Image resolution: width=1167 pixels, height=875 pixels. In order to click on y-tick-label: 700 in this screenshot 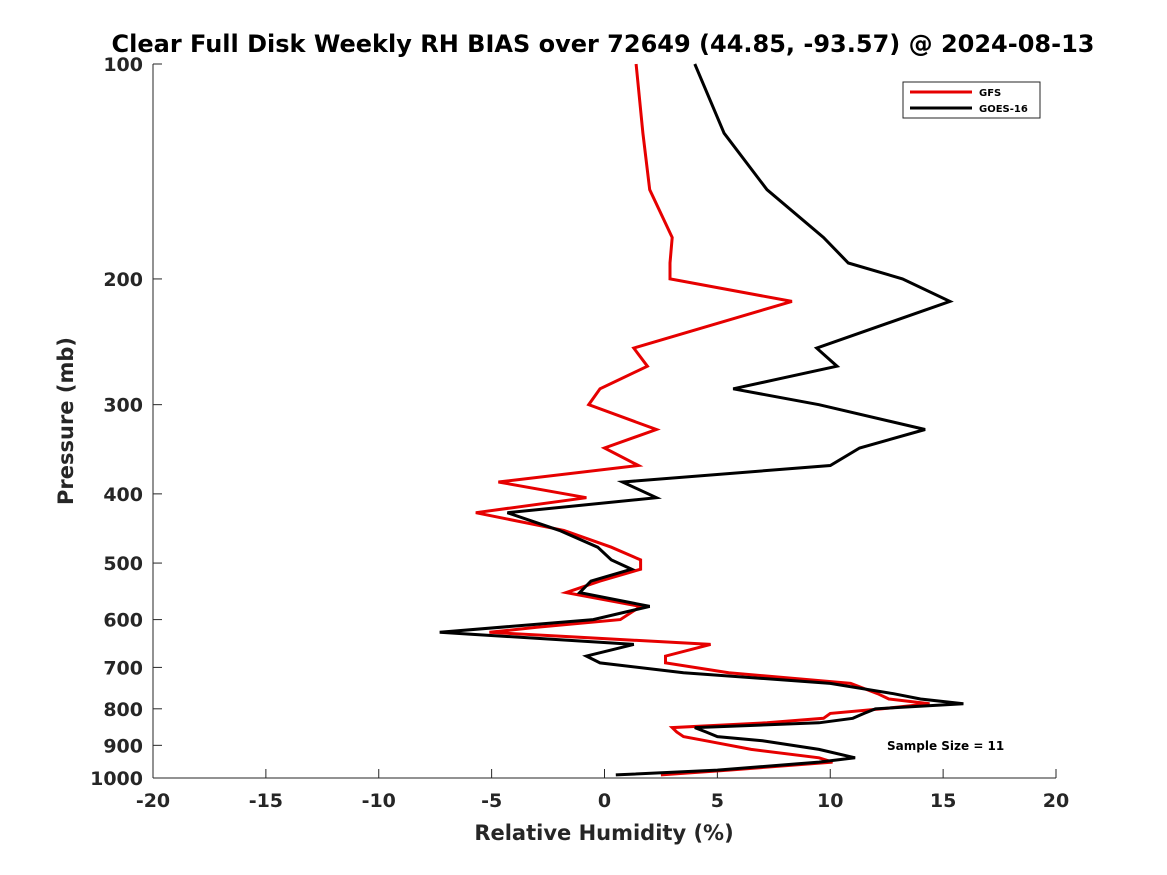, I will do `click(123, 668)`.